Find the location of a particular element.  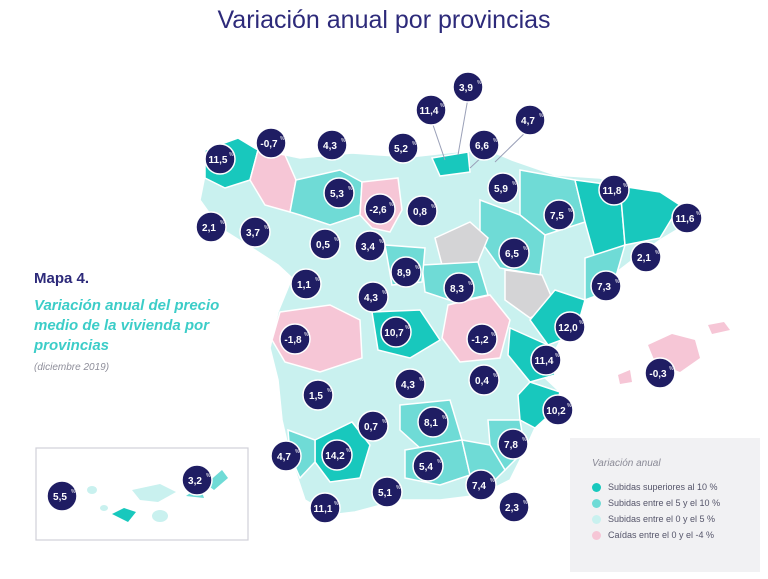

bubble-madrid: 10,7% is located at coordinates (396, 332).